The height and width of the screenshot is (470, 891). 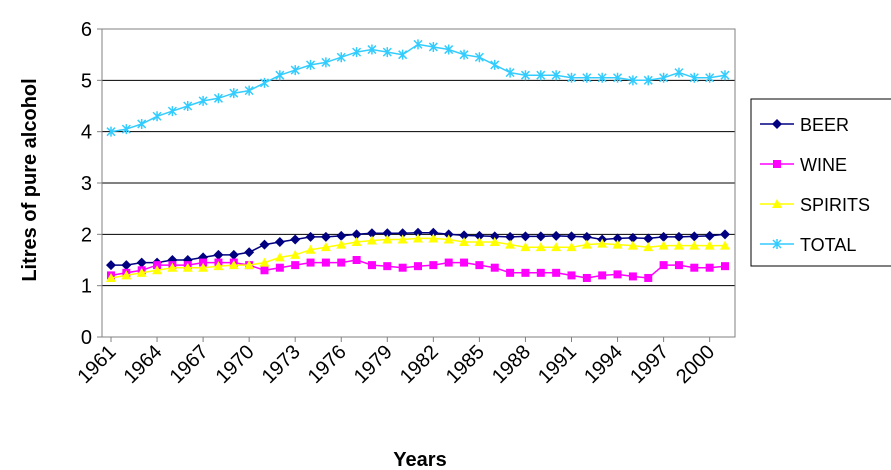 What do you see at coordinates (419, 459) in the screenshot?
I see `x-axis-title: Years` at bounding box center [419, 459].